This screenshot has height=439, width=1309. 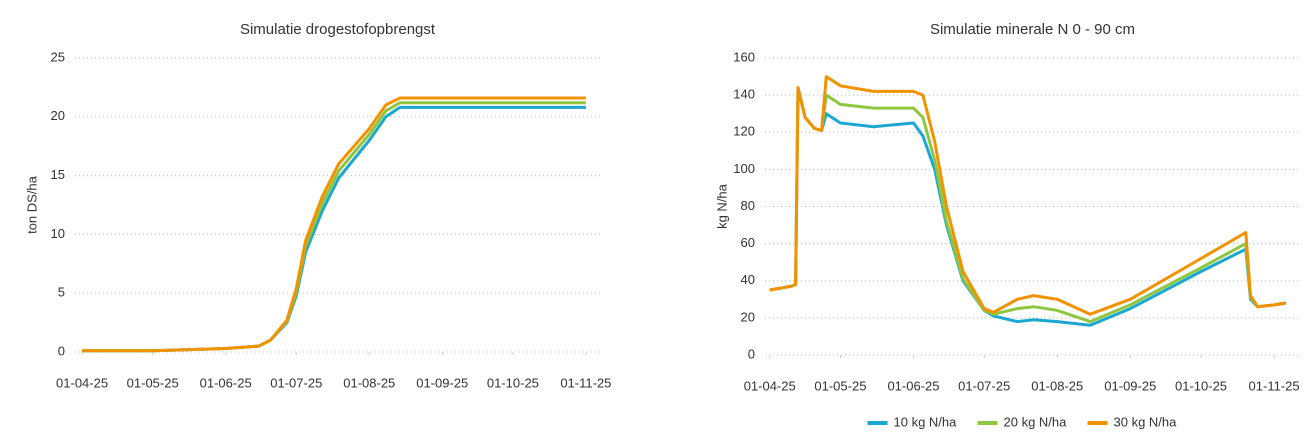 What do you see at coordinates (744, 94) in the screenshot?
I see `y-tick-label: 140` at bounding box center [744, 94].